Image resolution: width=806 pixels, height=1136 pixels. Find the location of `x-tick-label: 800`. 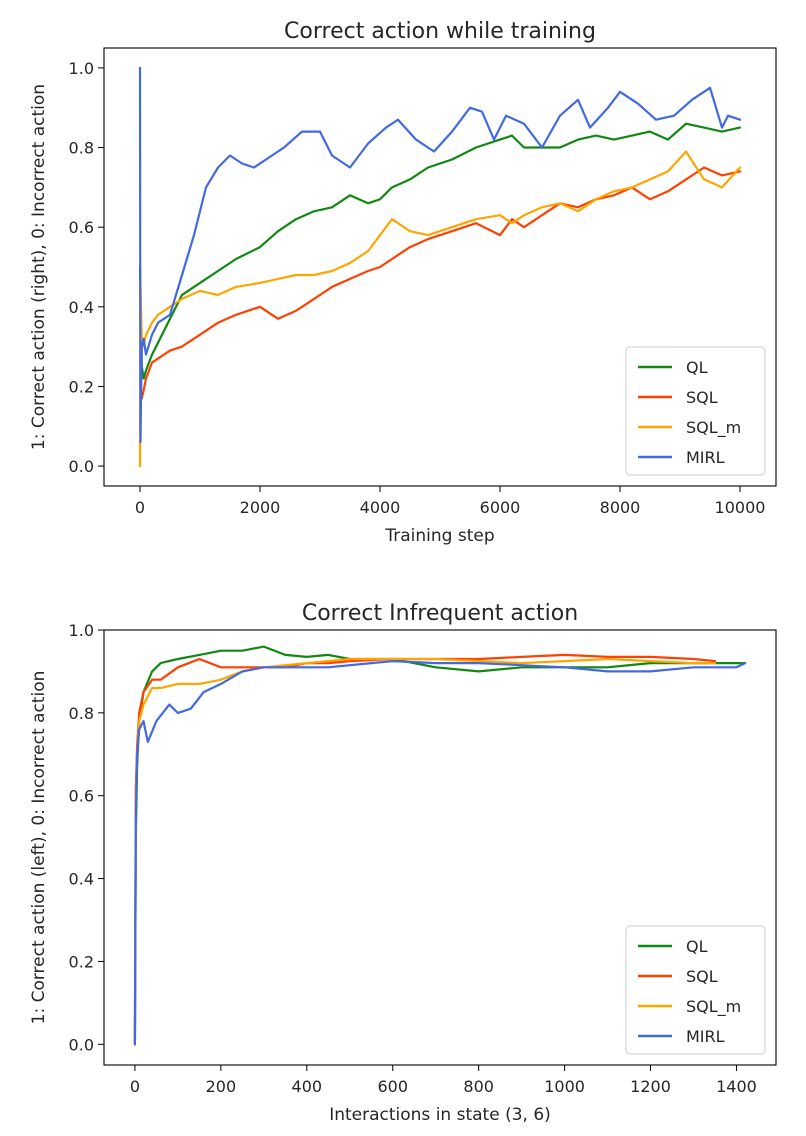

x-tick-label: 800 is located at coordinates (478, 1086).